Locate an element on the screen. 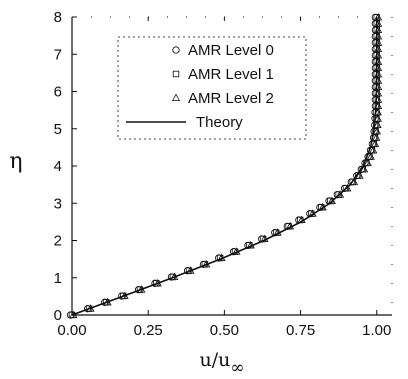 The width and height of the screenshot is (408, 379). legend-item-amr-level-0: AMR Level 0 is located at coordinates (223, 50).